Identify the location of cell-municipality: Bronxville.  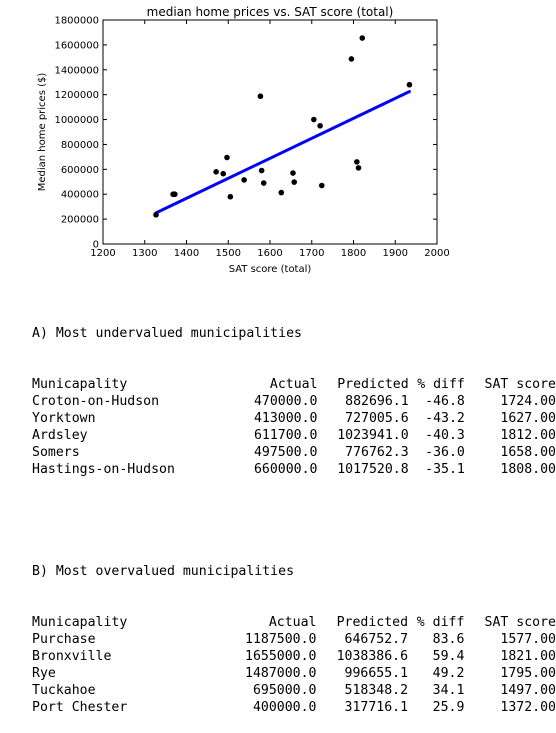
(72, 656).